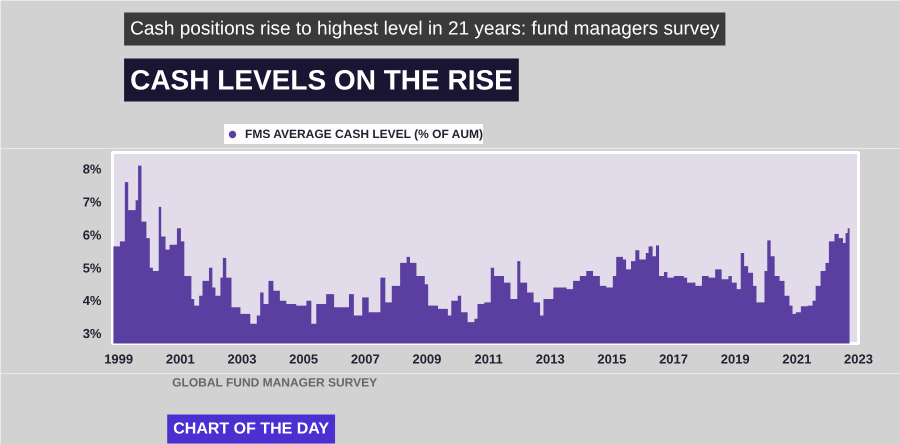 The image size is (900, 444). Describe the element at coordinates (92, 202) in the screenshot. I see `y-tick-label: 7%` at that location.